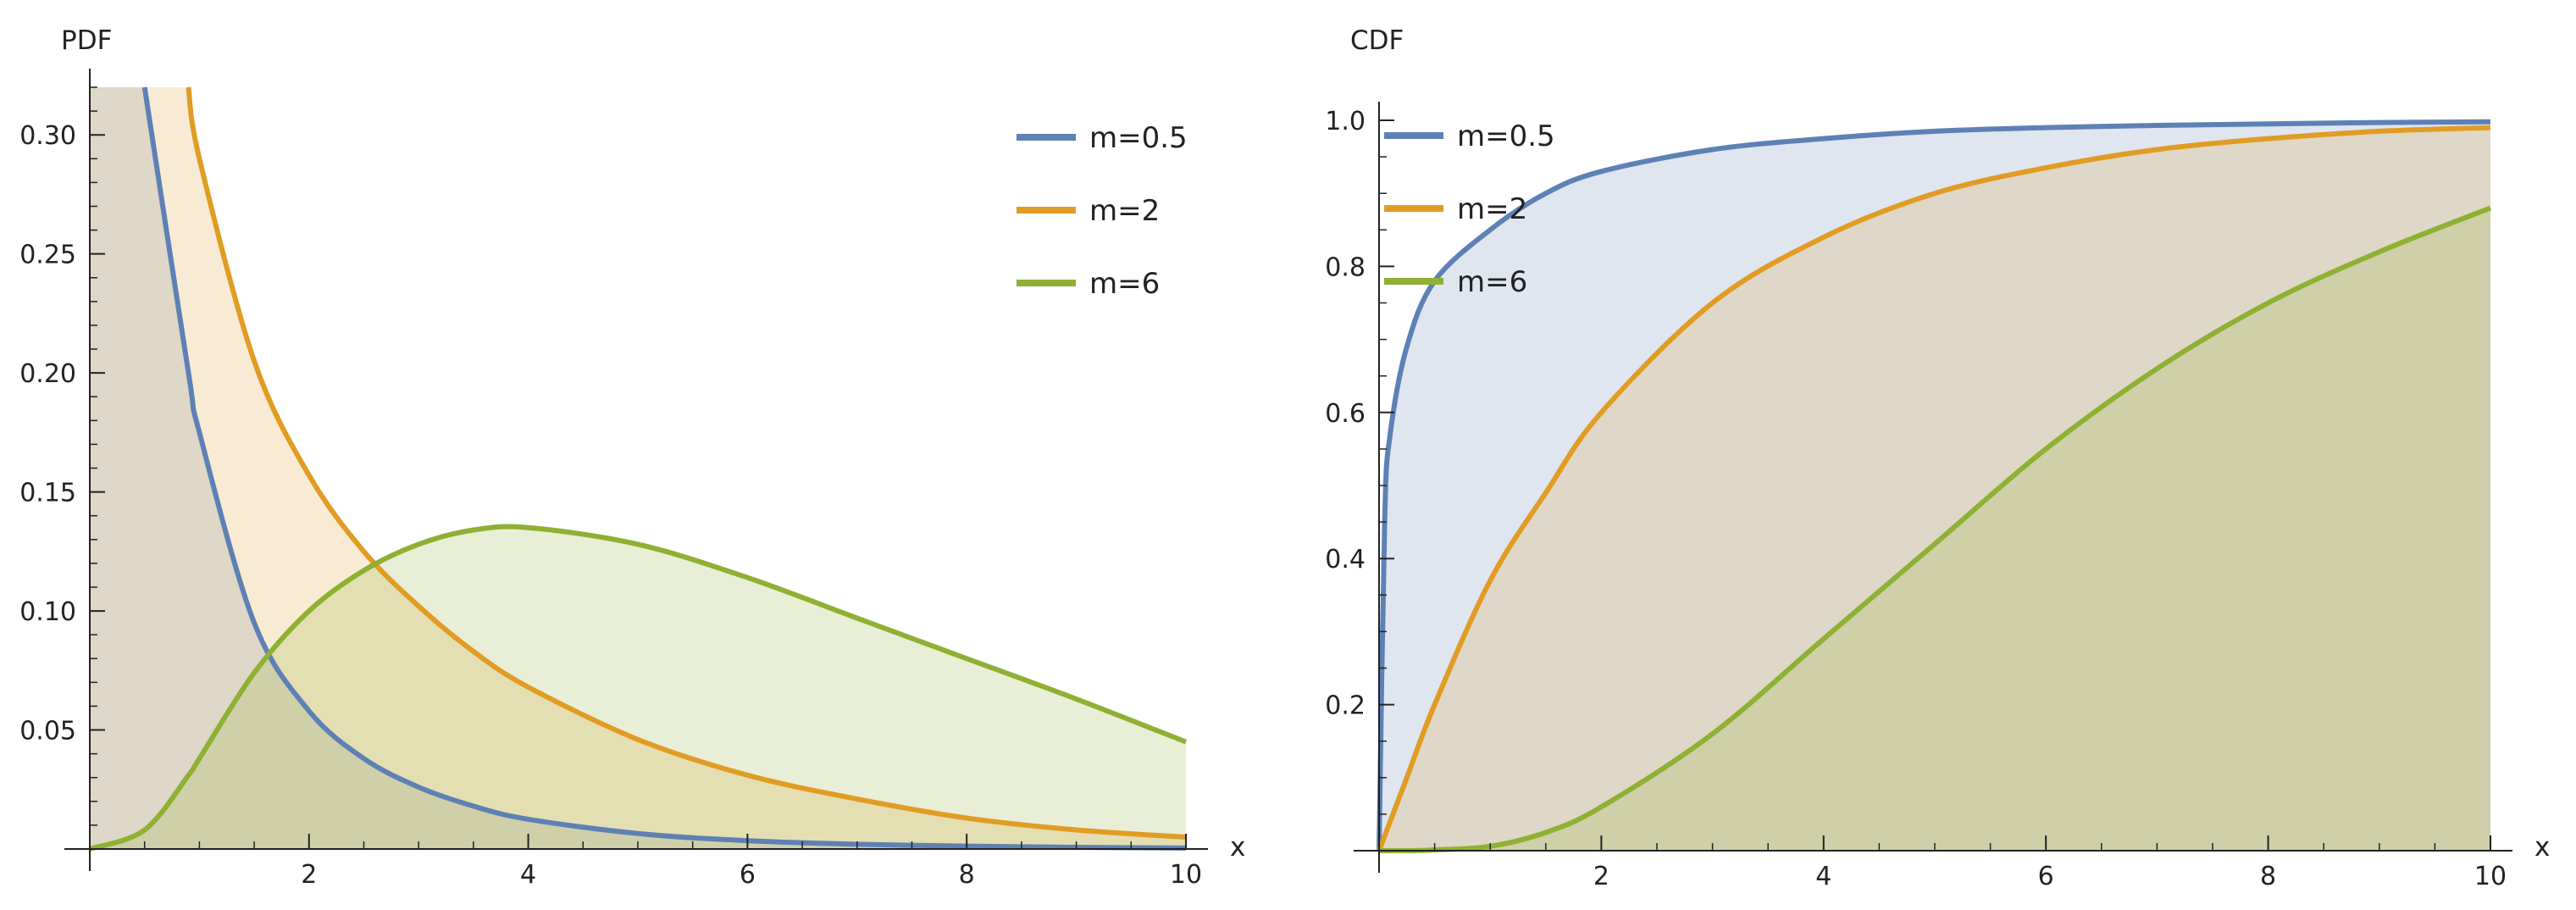  Describe the element at coordinates (1377, 40) in the screenshot. I see `y-axis-title: CDF` at that location.